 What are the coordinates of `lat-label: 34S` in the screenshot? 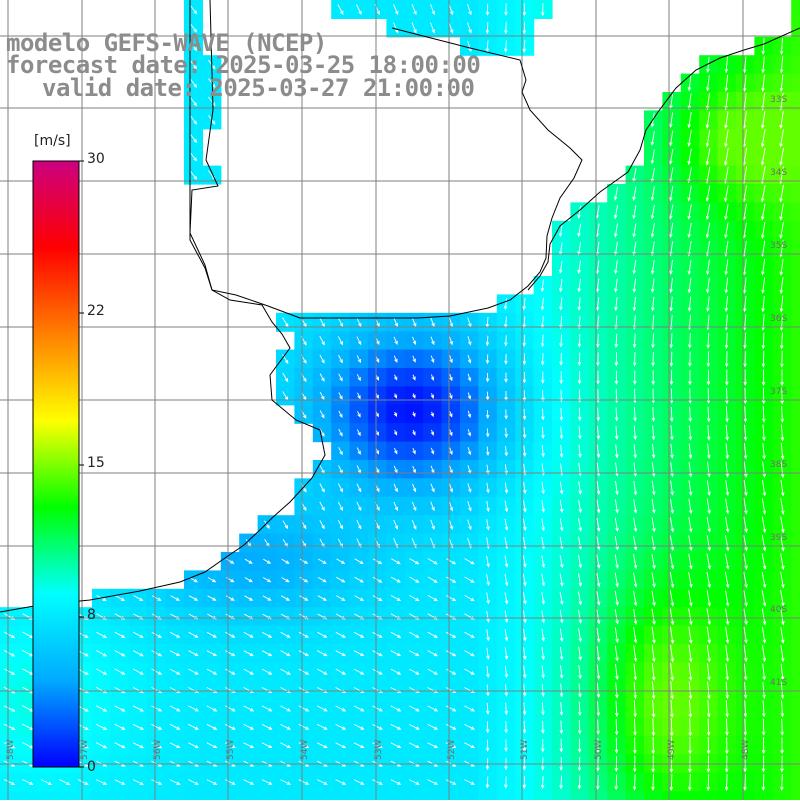 It's located at (778, 173).